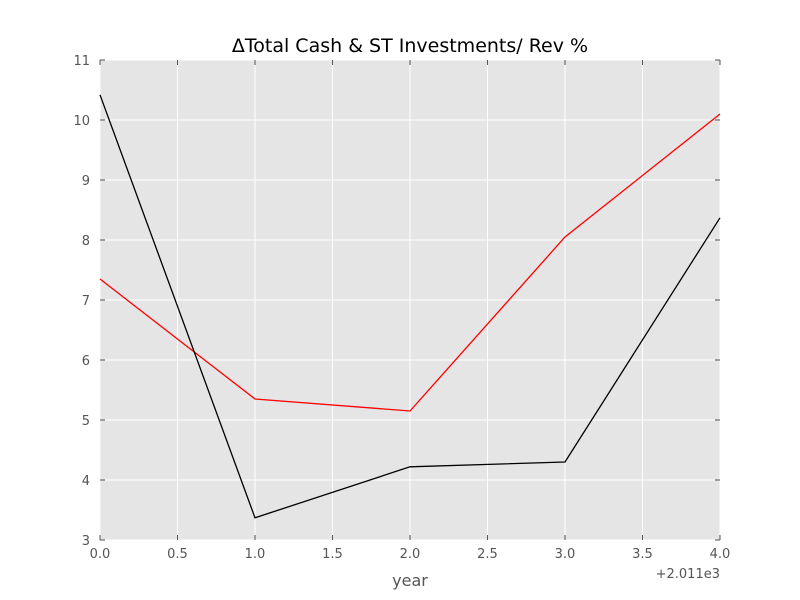 The width and height of the screenshot is (800, 600). What do you see at coordinates (86, 361) in the screenshot?
I see `y-tick-label: 6` at bounding box center [86, 361].